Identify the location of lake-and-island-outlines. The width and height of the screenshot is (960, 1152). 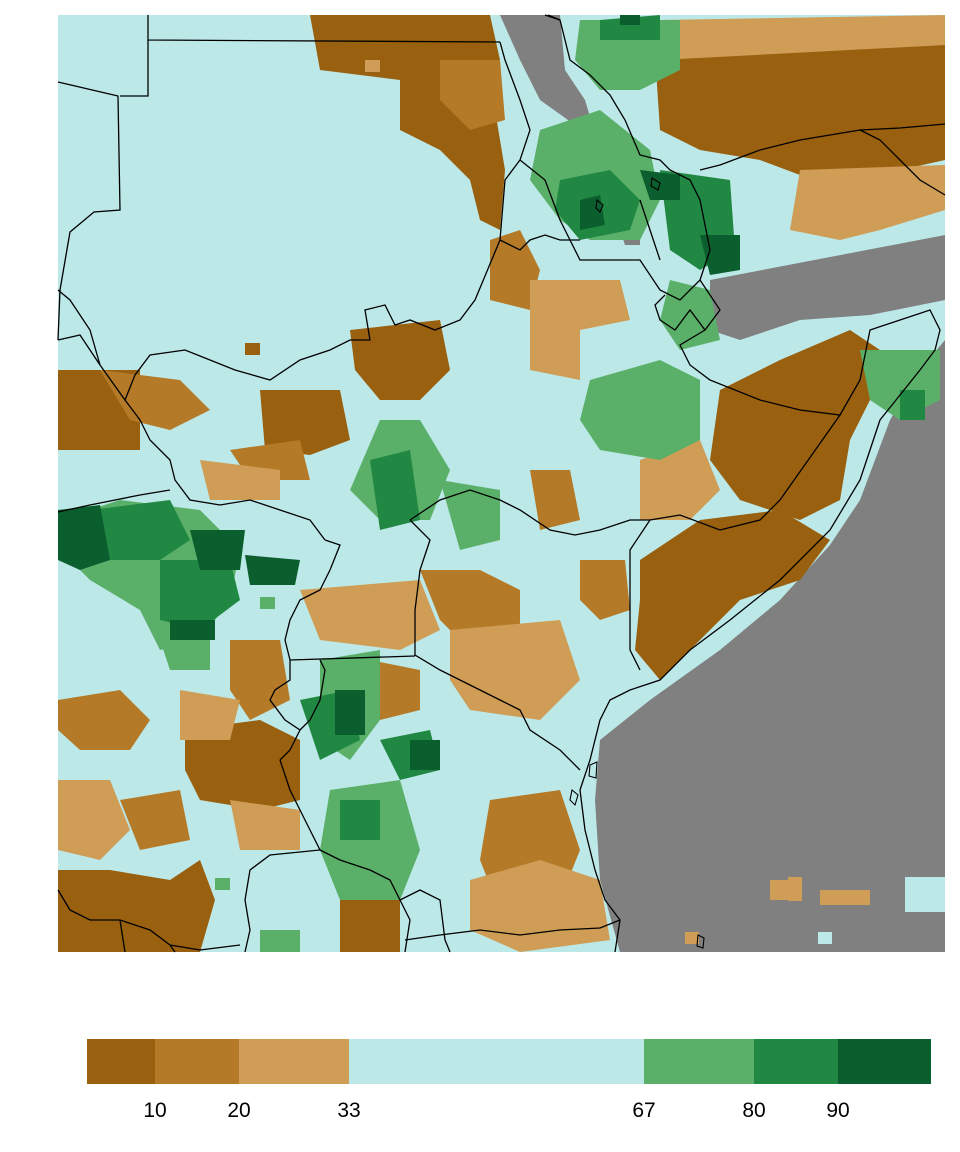
(637, 563).